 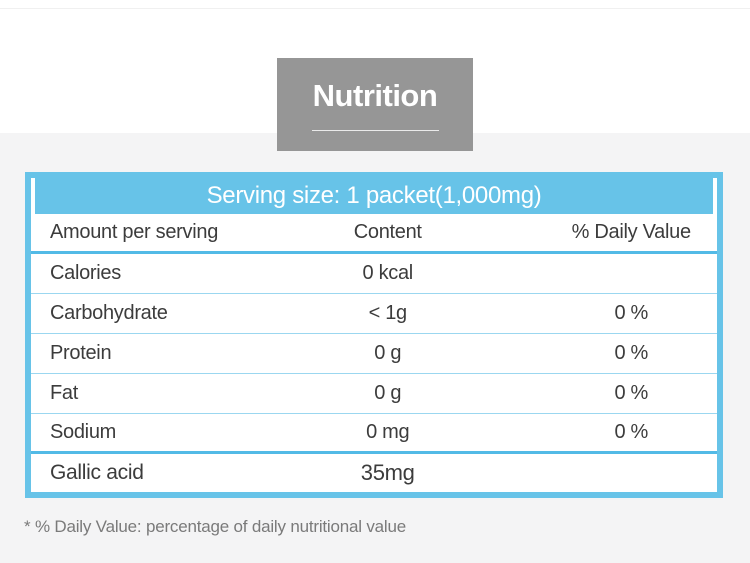 What do you see at coordinates (631, 232) in the screenshot?
I see `column-header-daily-value: % Daily Value` at bounding box center [631, 232].